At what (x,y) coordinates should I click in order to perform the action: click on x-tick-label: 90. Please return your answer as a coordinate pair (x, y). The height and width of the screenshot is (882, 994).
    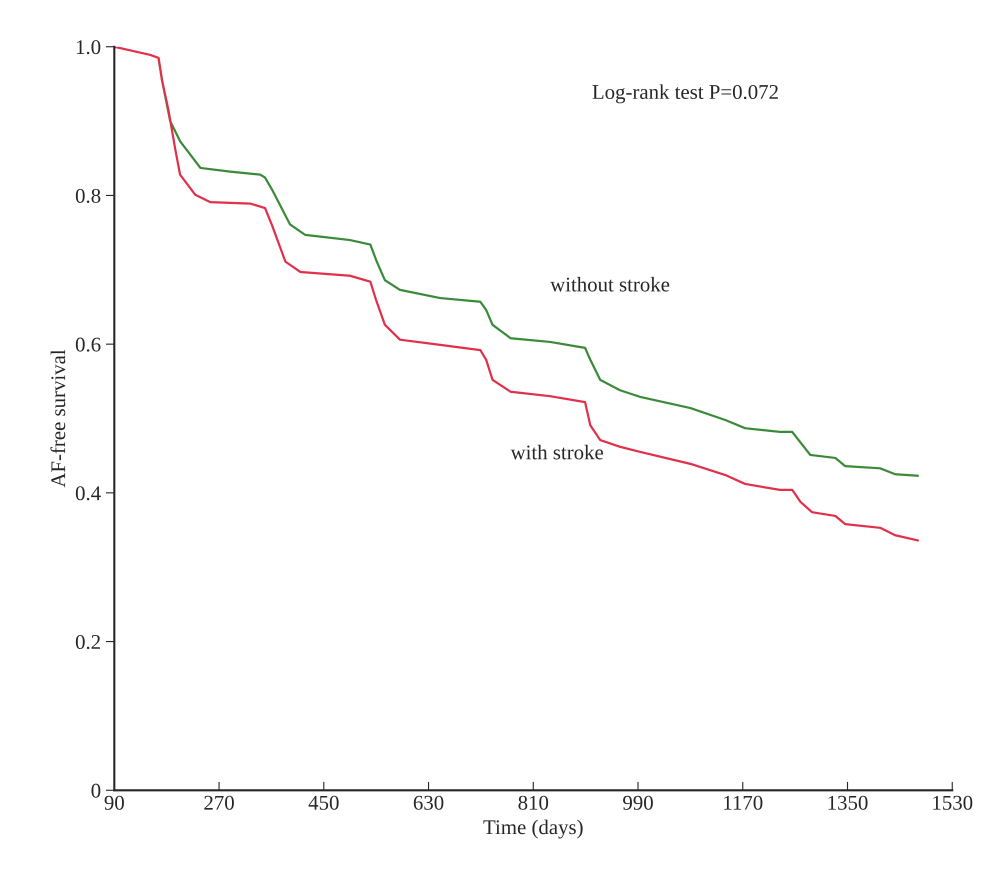
    Looking at the image, I should click on (114, 803).